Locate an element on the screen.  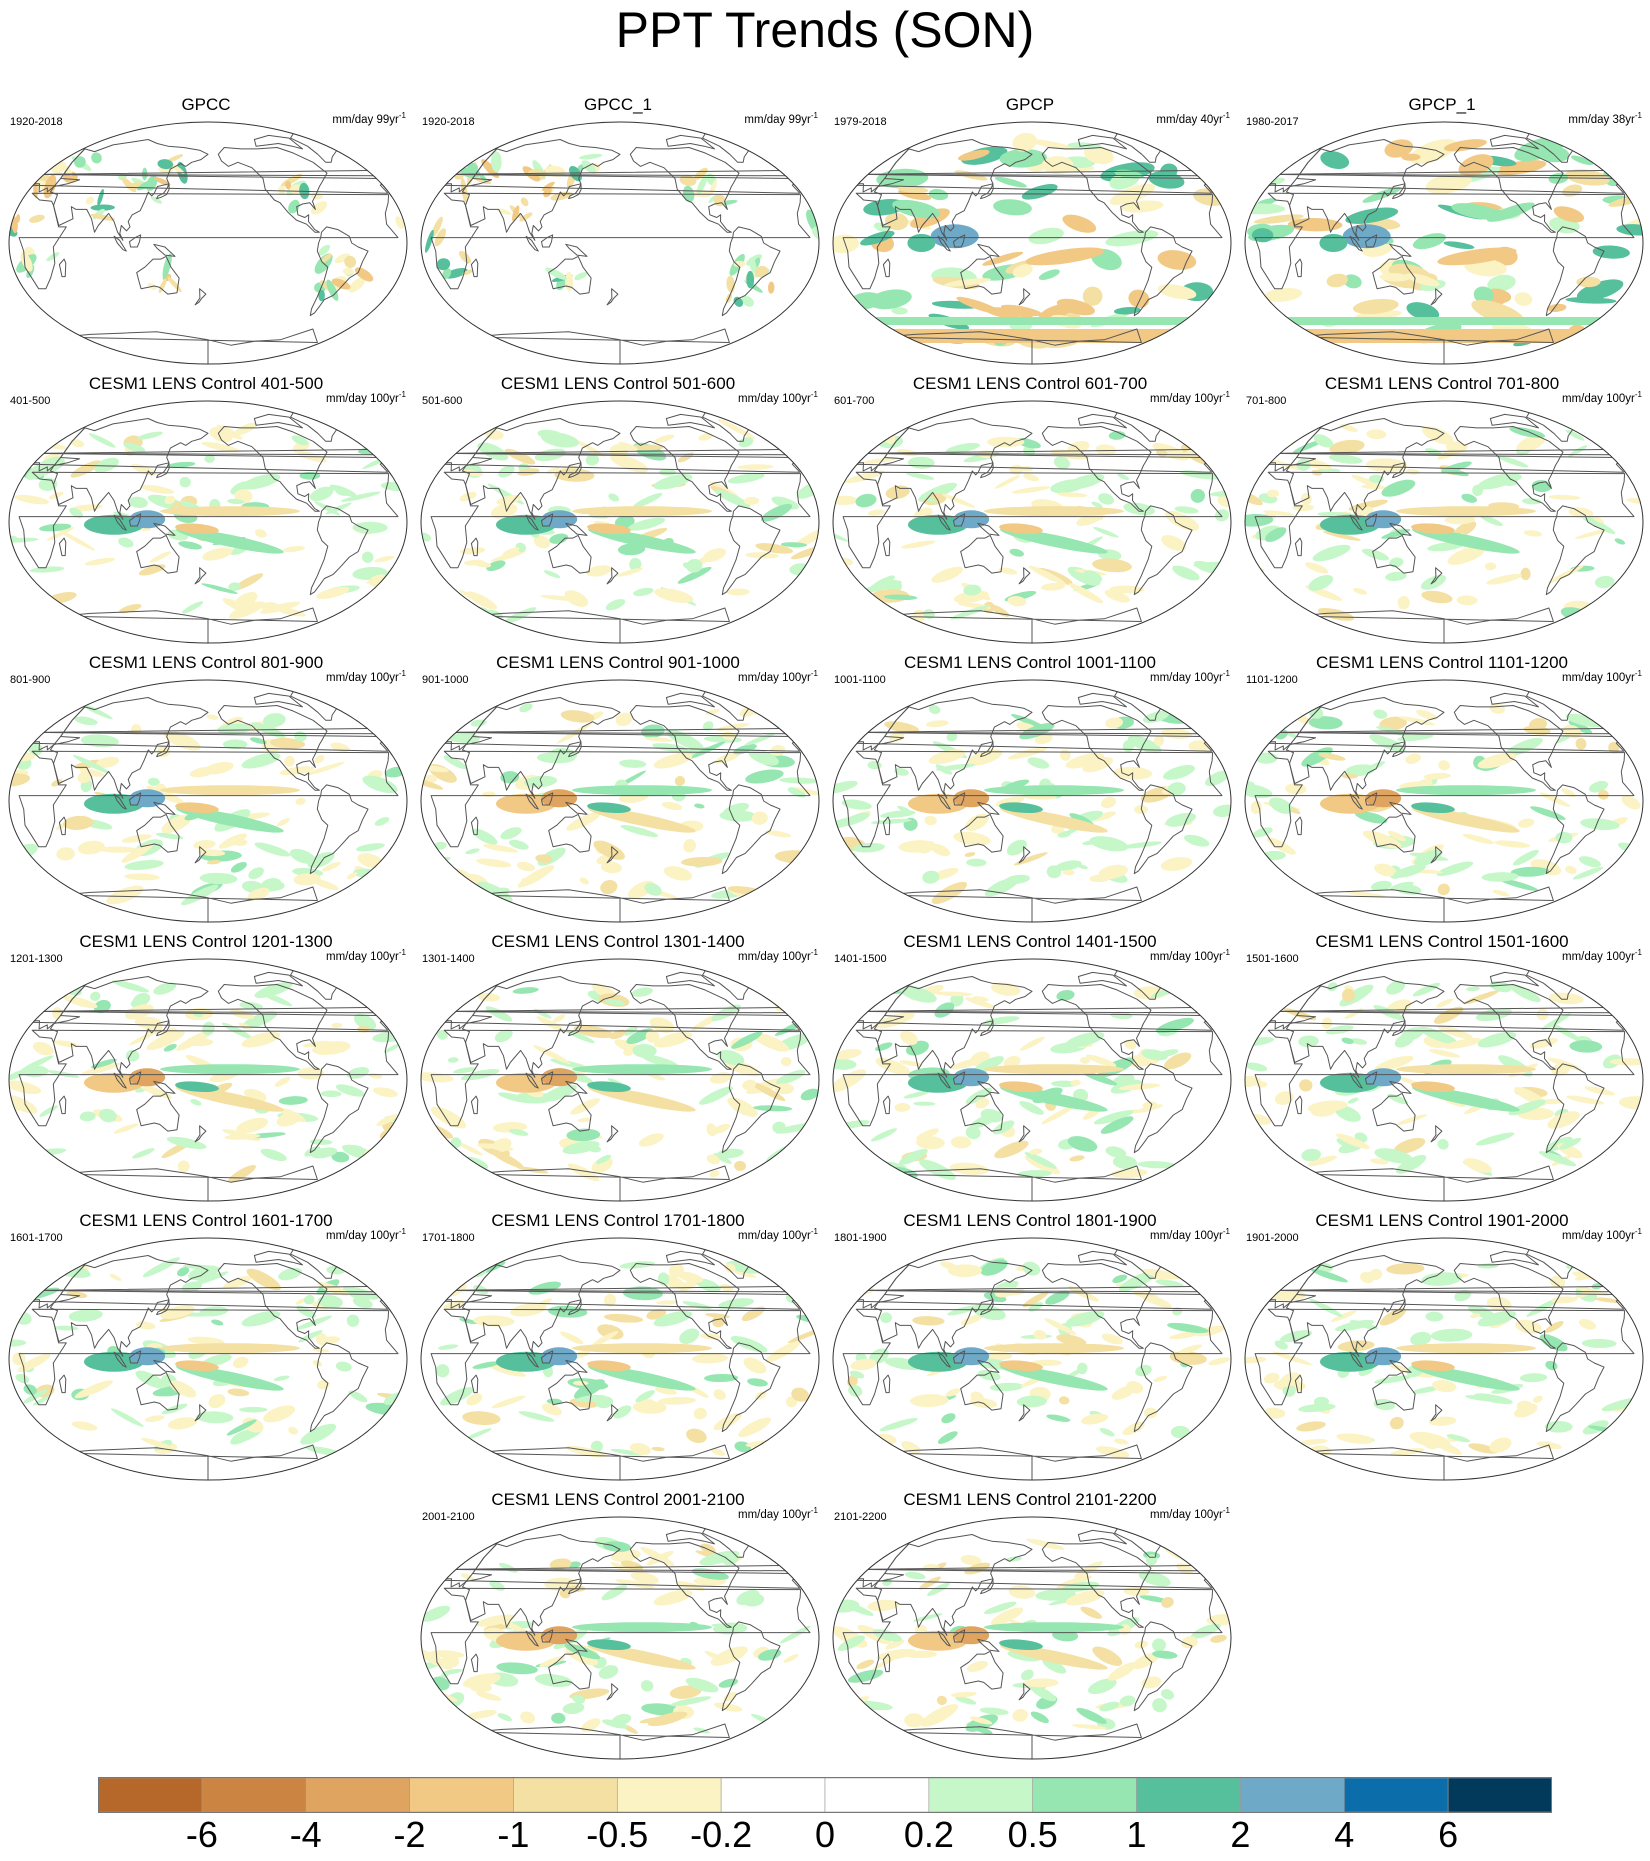
panel-period: 1601-1700 is located at coordinates (36, 1238).